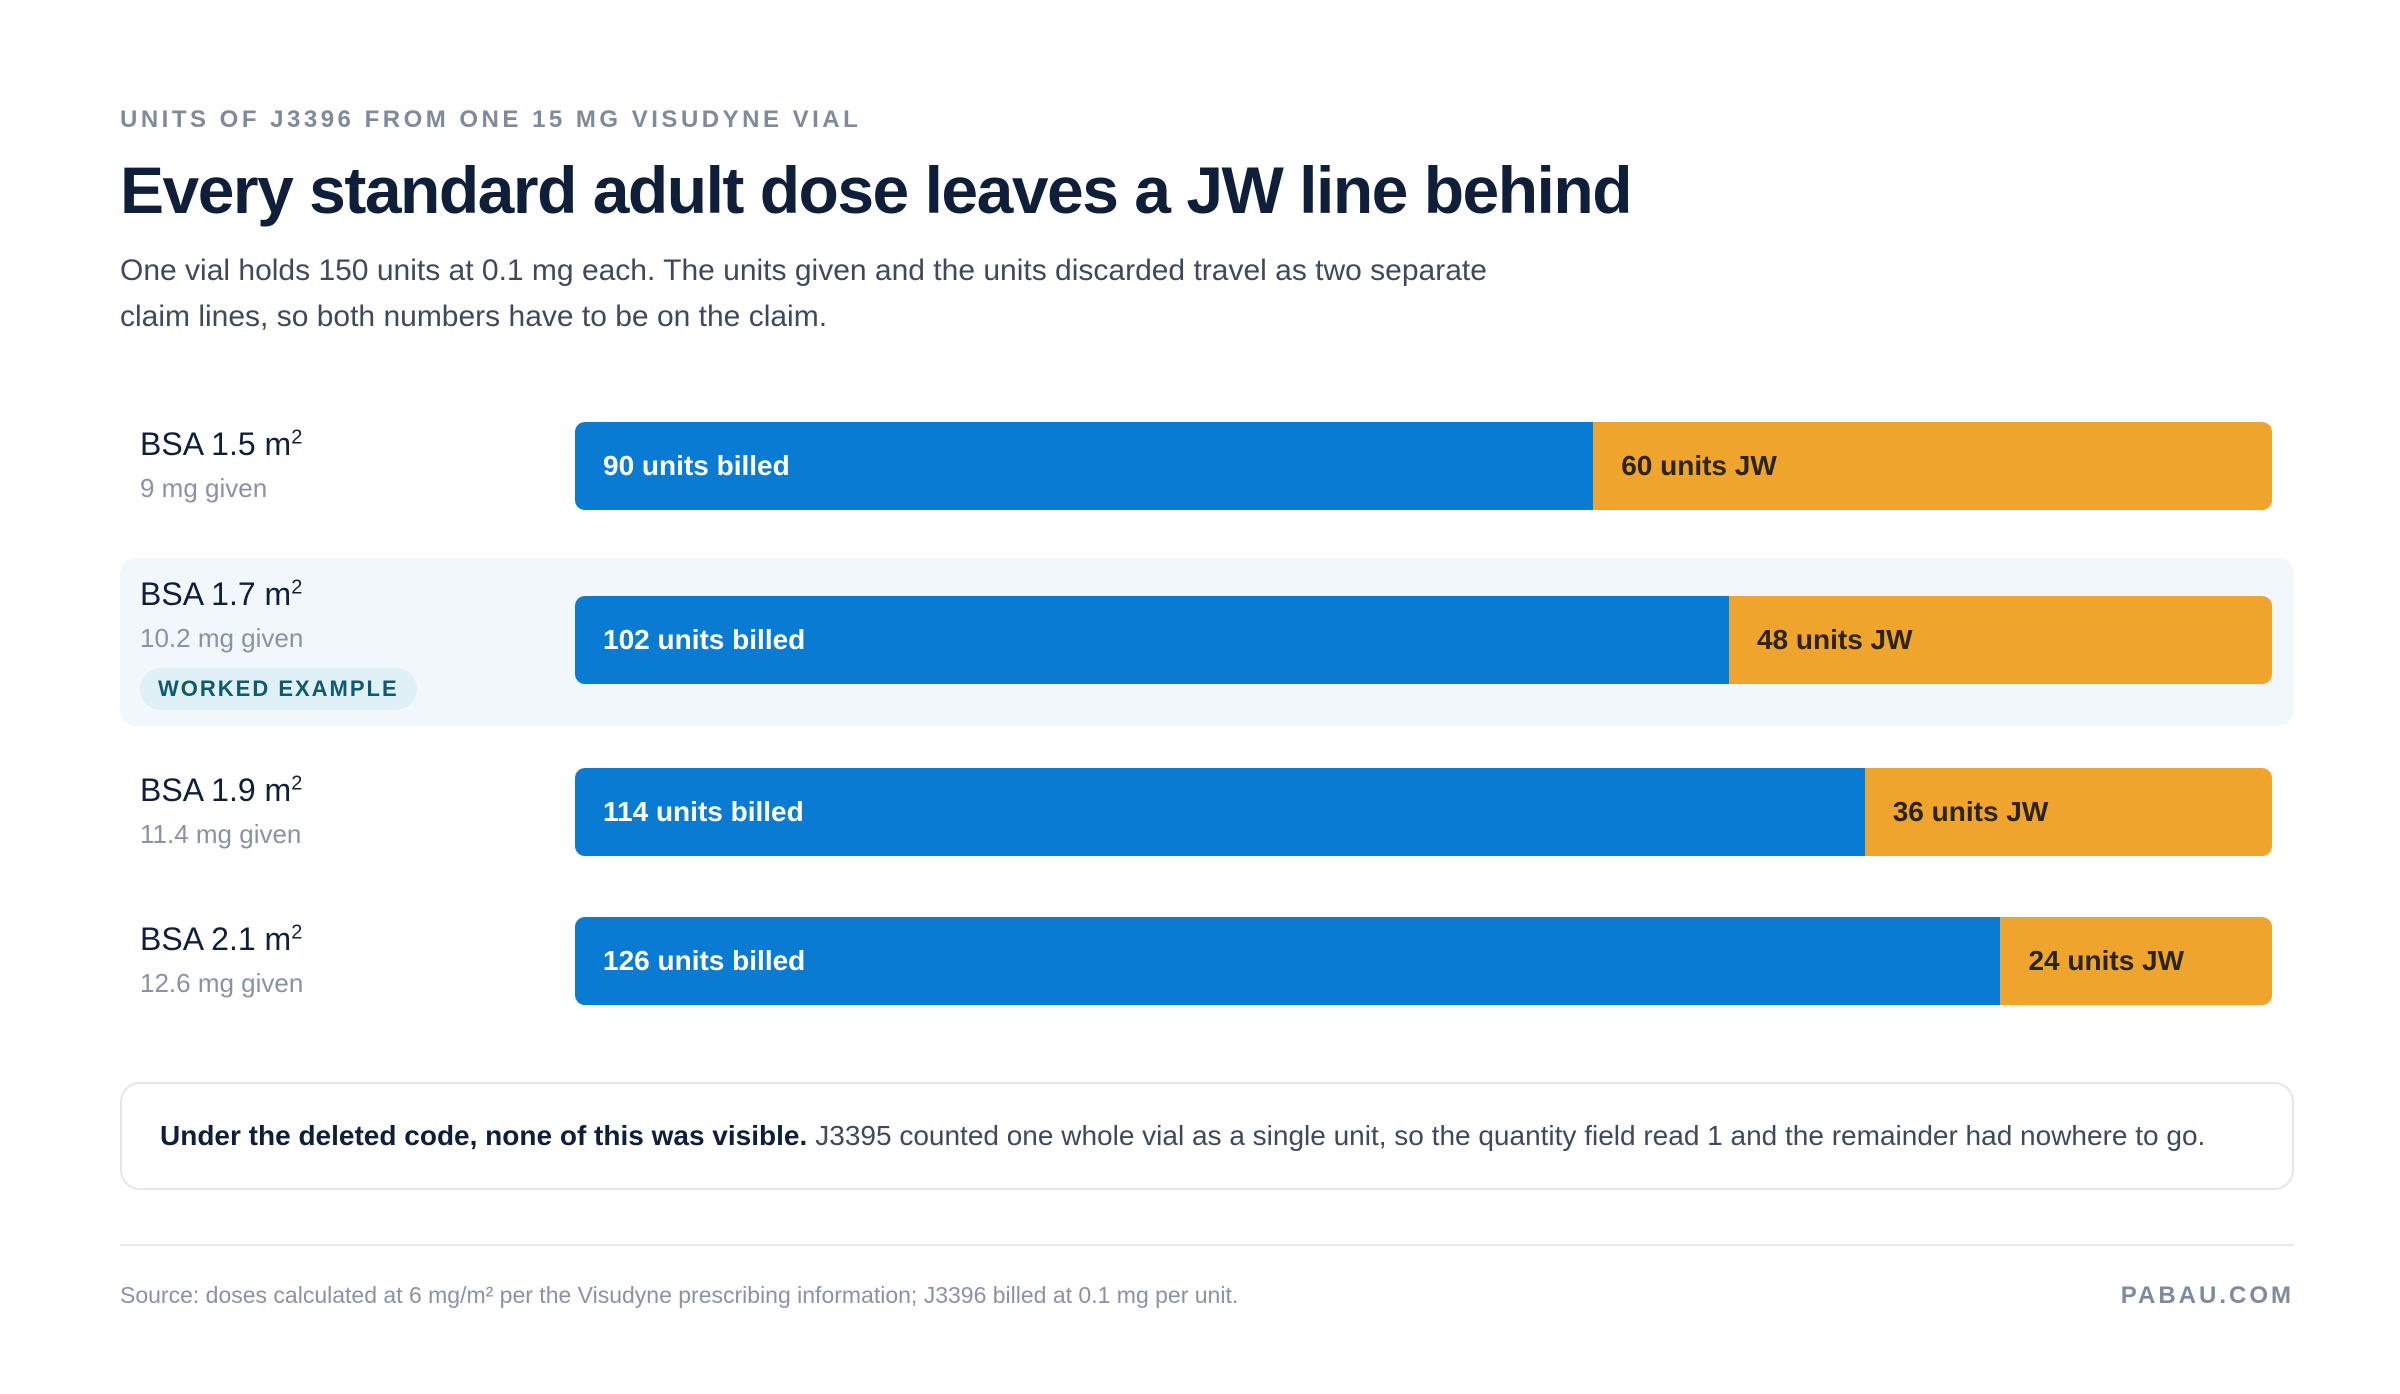  What do you see at coordinates (221, 465) in the screenshot?
I see `row-label: BSA 1.5 m2 9 mg given` at bounding box center [221, 465].